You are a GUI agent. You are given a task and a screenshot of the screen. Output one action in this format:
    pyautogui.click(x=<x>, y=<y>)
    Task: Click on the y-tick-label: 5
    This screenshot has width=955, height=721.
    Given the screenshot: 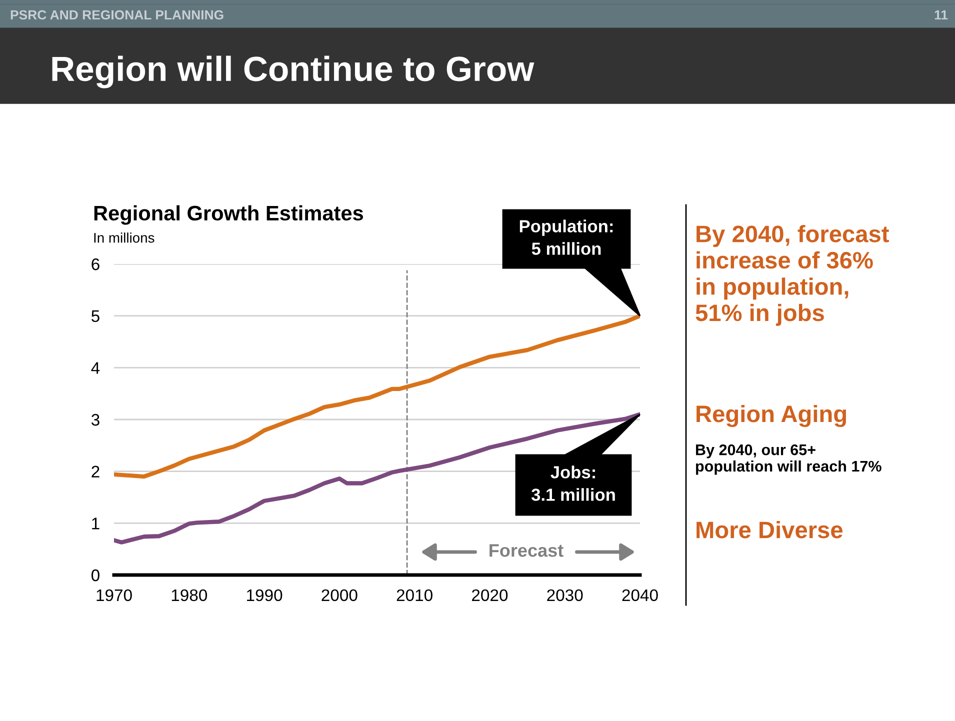 What is the action you would take?
    pyautogui.click(x=96, y=316)
    